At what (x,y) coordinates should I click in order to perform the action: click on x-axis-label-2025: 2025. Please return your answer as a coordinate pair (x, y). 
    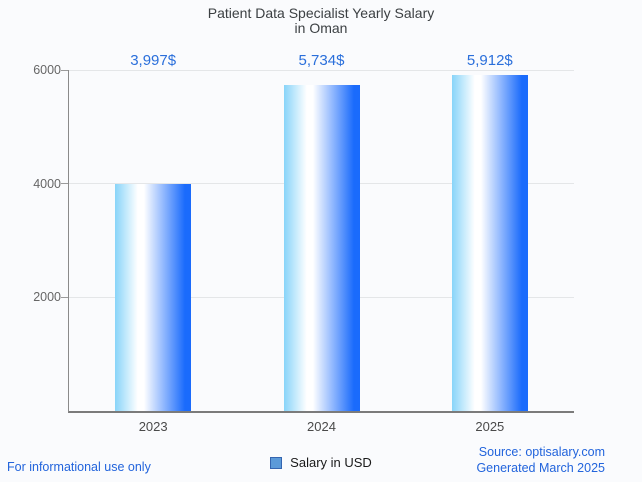
    Looking at the image, I should click on (490, 426).